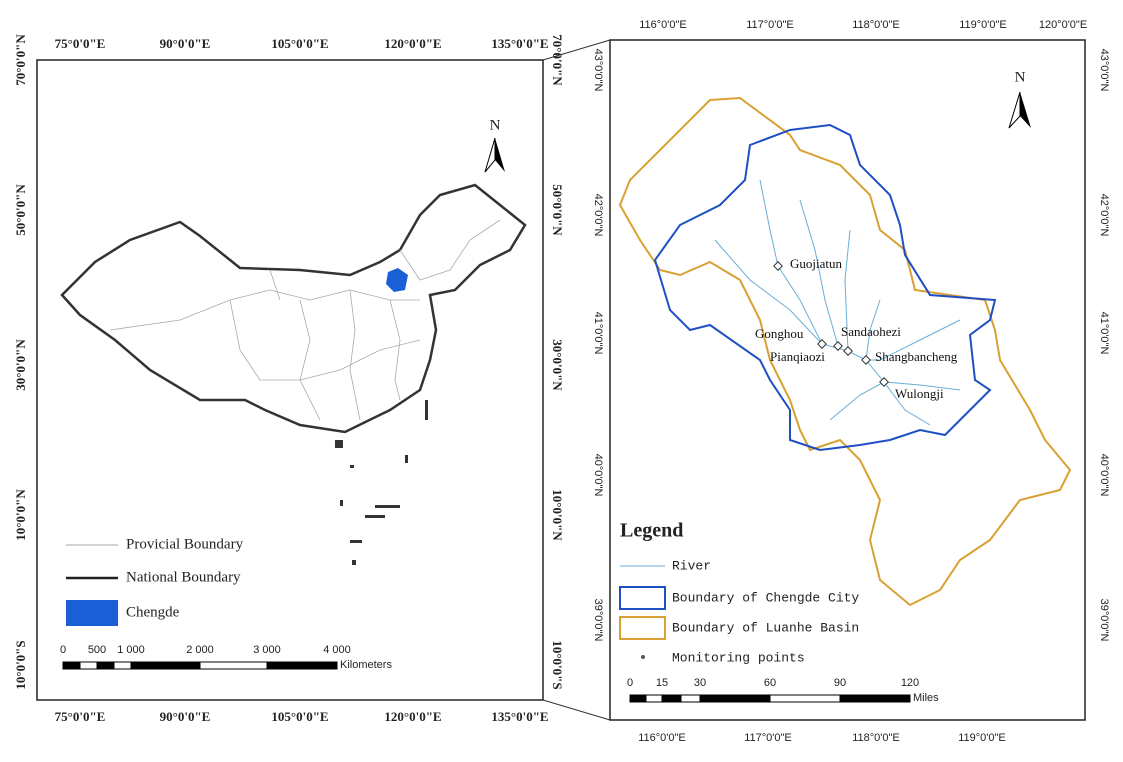 This screenshot has height=762, width=1123. Describe the element at coordinates (765, 627) in the screenshot. I see `legend-label: Boundary of Luanhe Basin` at that location.